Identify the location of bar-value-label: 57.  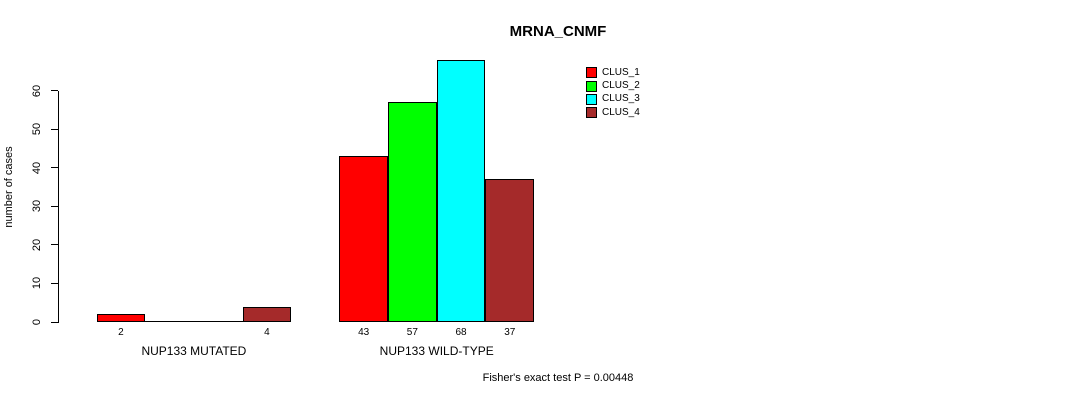
(412, 332).